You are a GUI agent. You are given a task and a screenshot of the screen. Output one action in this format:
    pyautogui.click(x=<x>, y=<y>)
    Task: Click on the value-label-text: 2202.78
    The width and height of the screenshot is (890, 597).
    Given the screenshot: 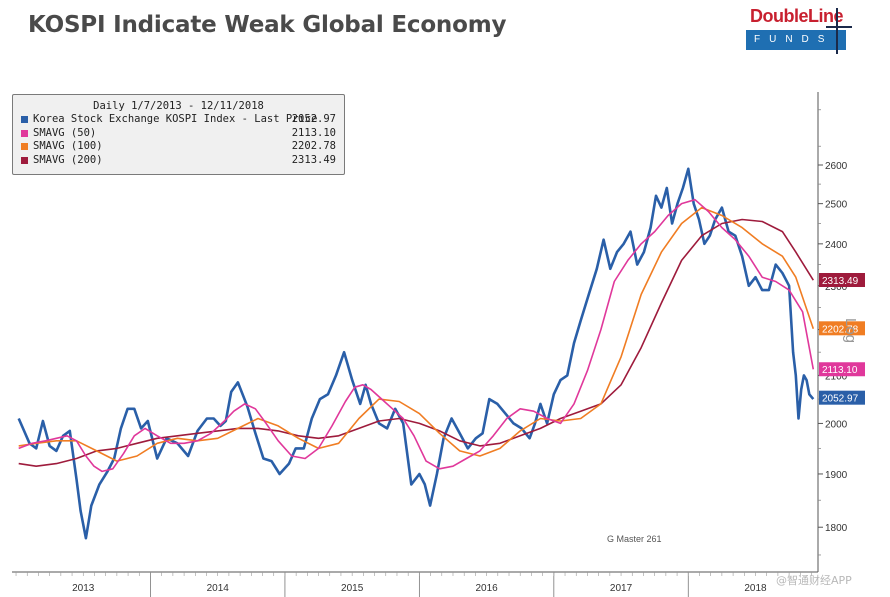 What is the action you would take?
    pyautogui.click(x=840, y=329)
    